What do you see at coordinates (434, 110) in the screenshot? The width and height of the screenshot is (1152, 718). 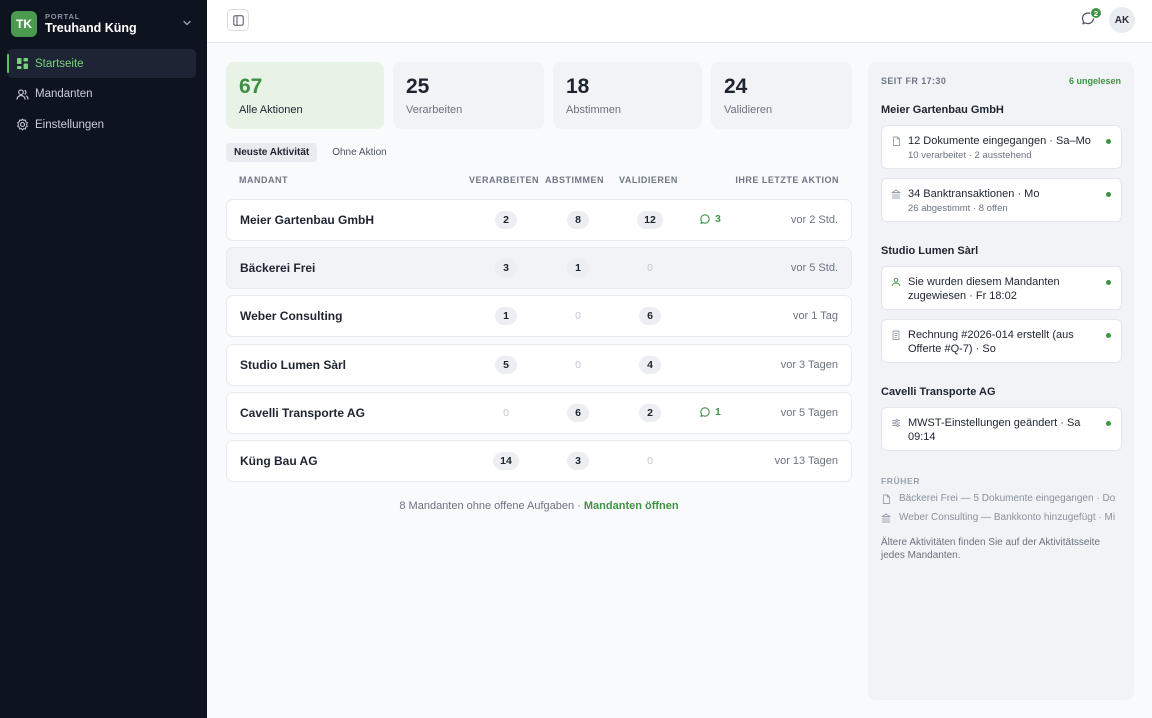 I see `stat-label: Verarbeiten` at bounding box center [434, 110].